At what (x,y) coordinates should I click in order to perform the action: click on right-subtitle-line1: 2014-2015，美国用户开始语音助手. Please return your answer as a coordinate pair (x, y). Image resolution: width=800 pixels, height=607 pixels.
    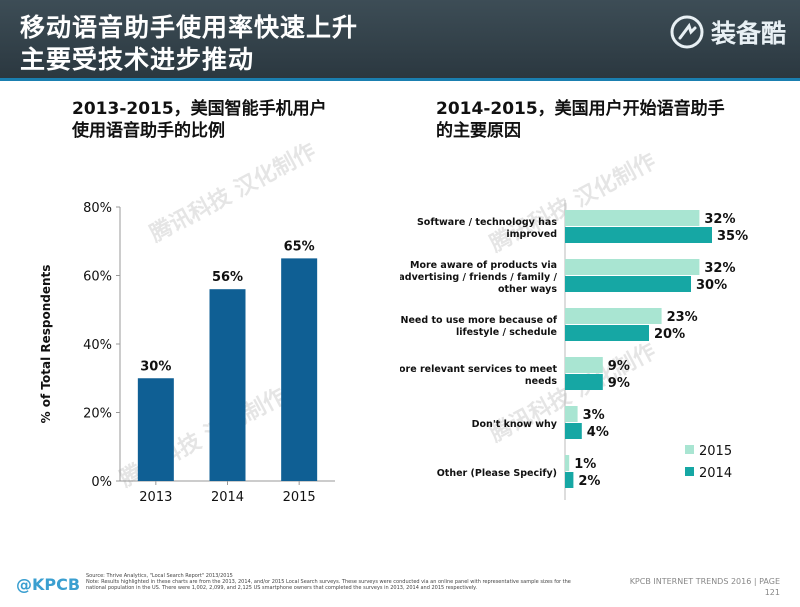
    Looking at the image, I should click on (580, 109).